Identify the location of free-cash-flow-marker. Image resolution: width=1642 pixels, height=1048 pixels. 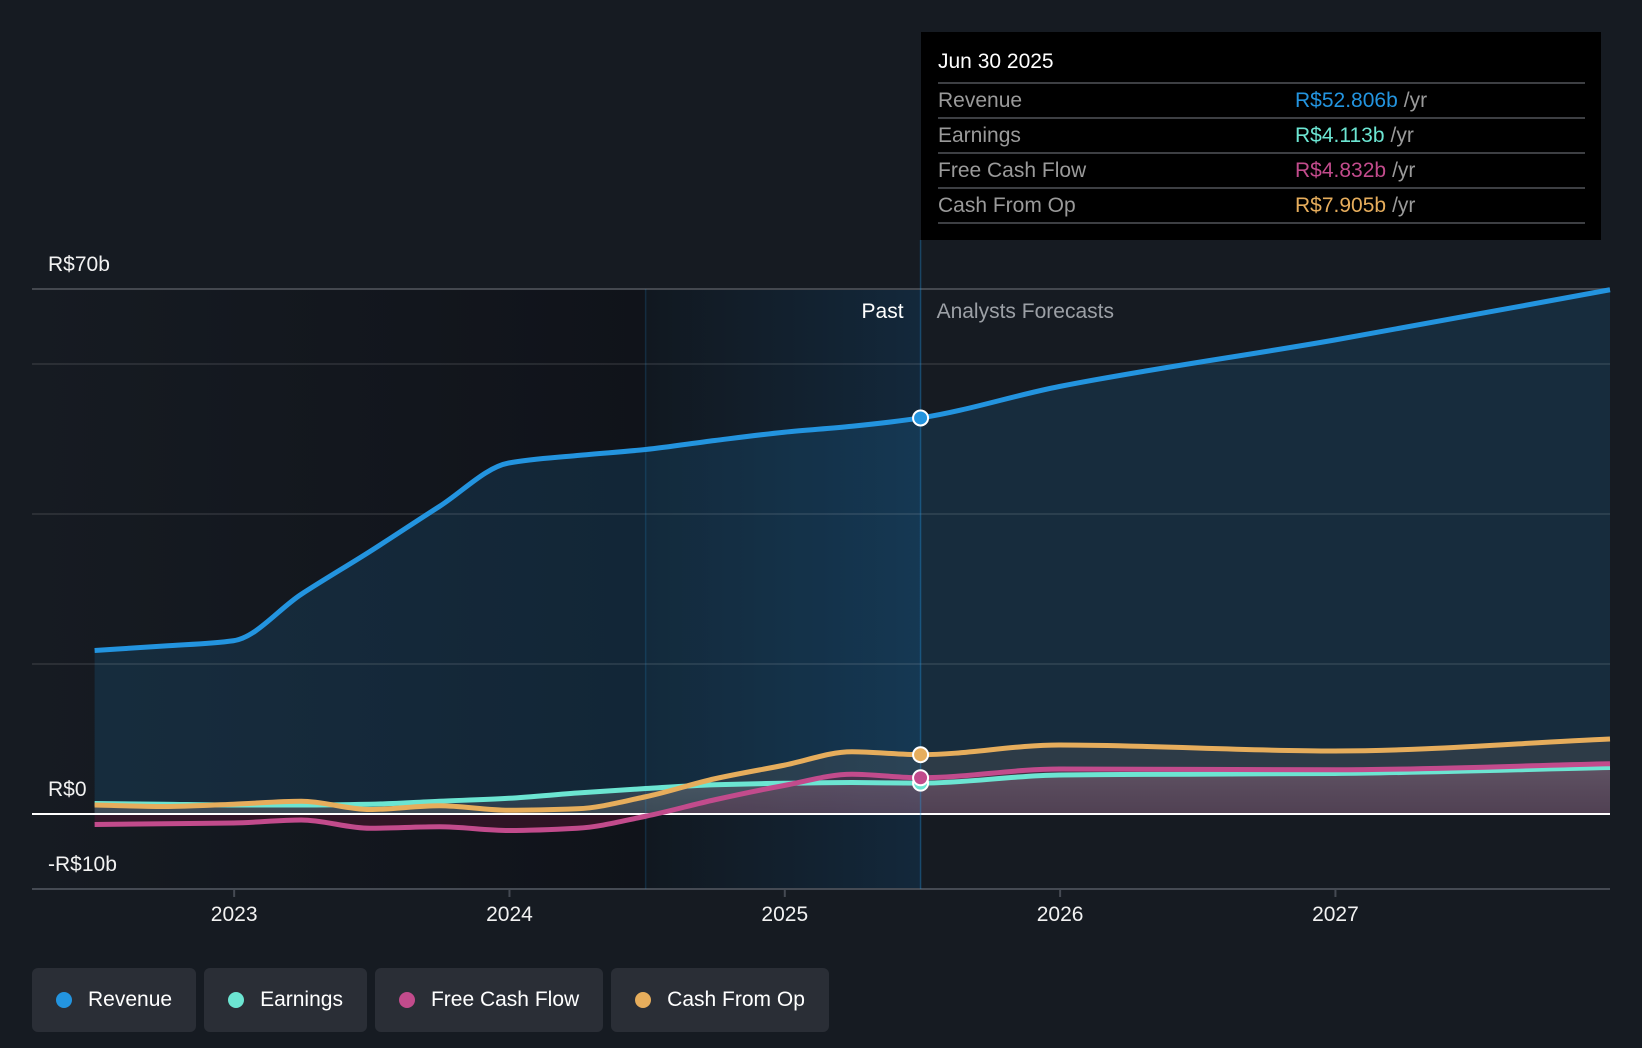
(921, 778).